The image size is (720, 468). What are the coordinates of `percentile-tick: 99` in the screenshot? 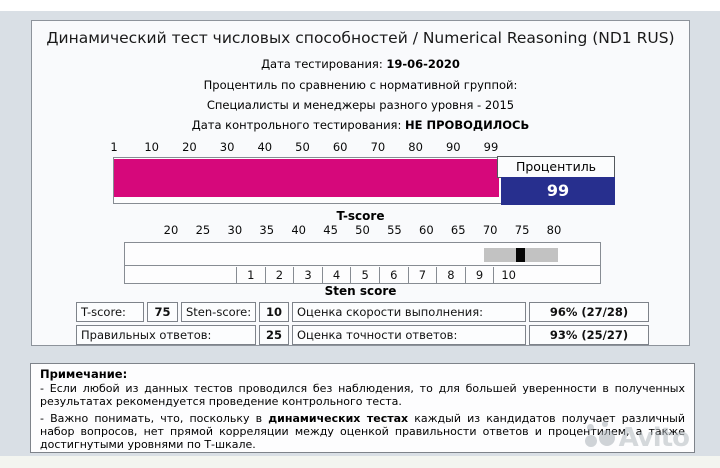 It's located at (491, 147).